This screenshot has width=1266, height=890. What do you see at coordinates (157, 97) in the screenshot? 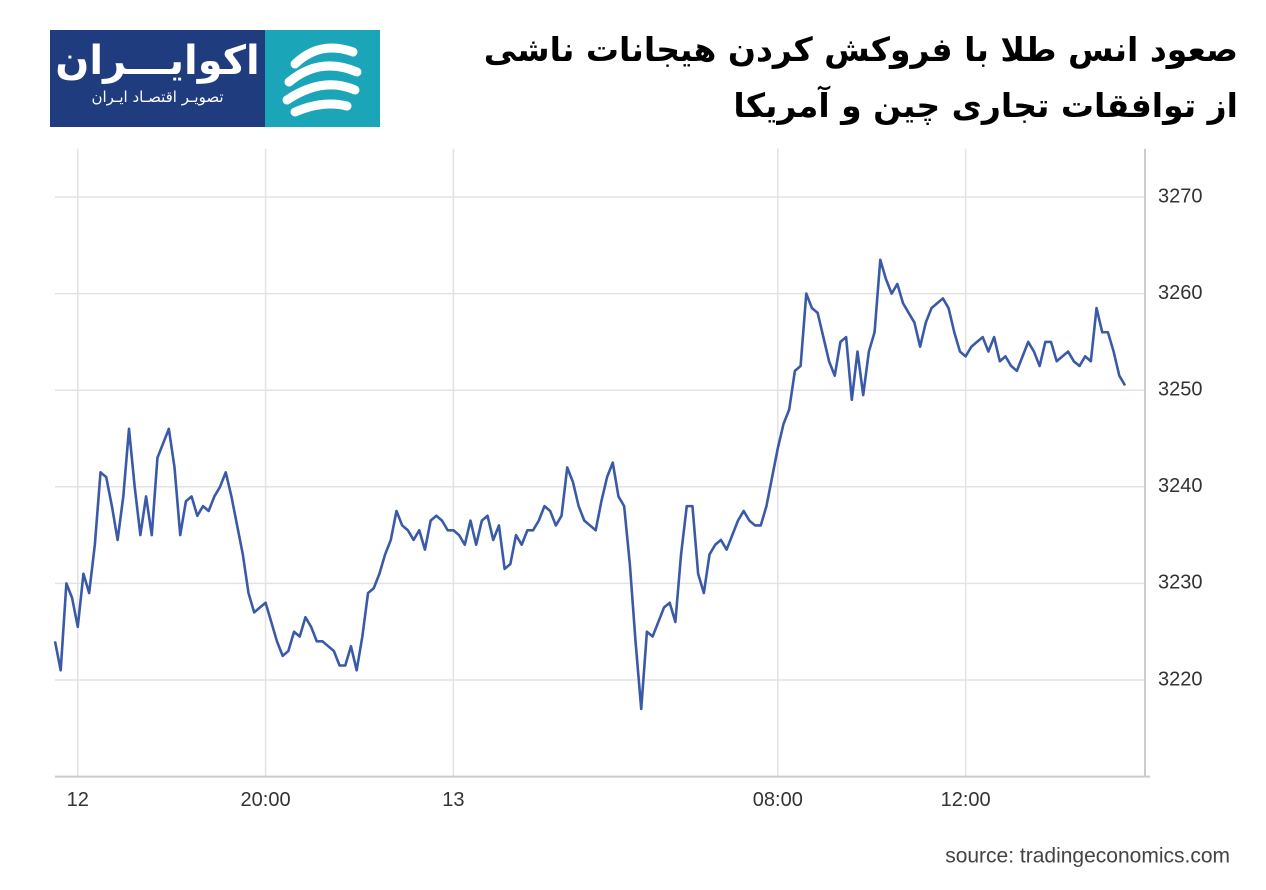
I see `logo-tagline: تصویـر اقتصـاد ایـران` at bounding box center [157, 97].